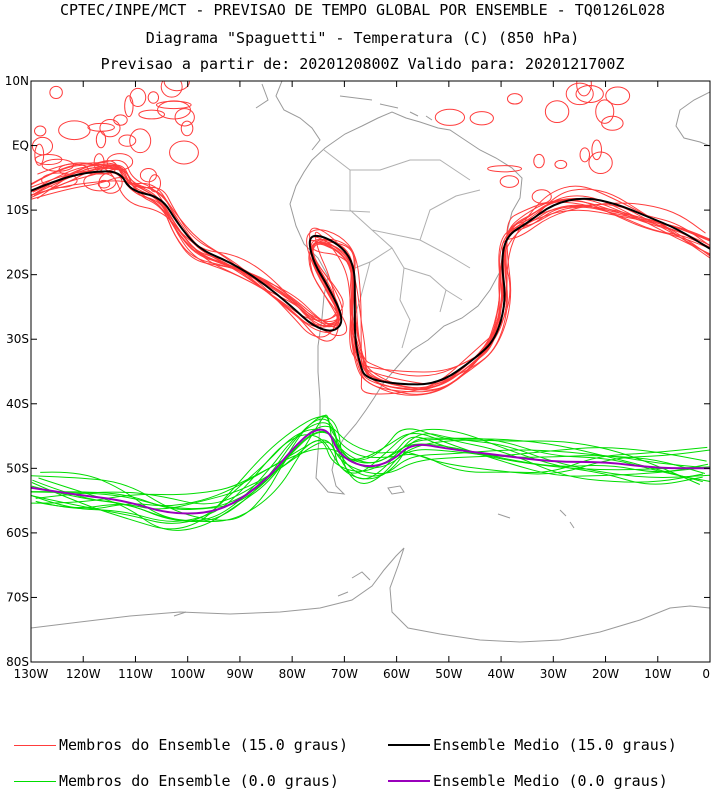 The image size is (725, 792). Describe the element at coordinates (605, 674) in the screenshot. I see `lon-tick-label: 20W` at that location.